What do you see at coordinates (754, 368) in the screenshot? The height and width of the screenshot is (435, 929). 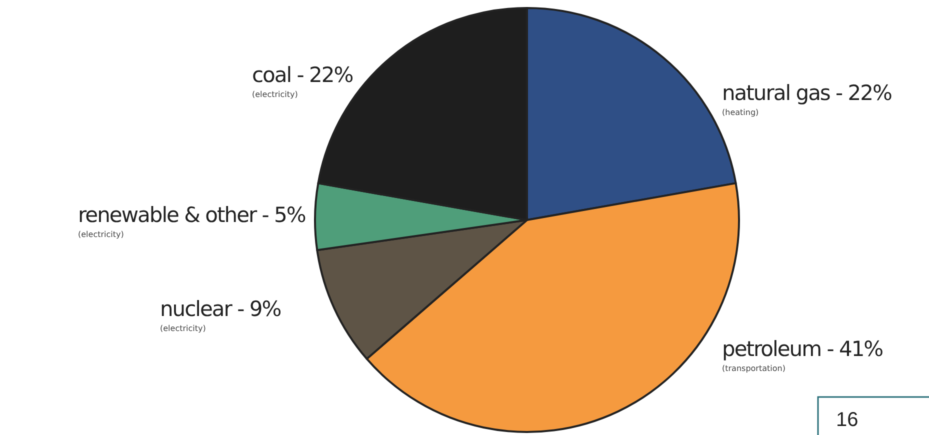 I see `text: (transportation)` at bounding box center [754, 368].